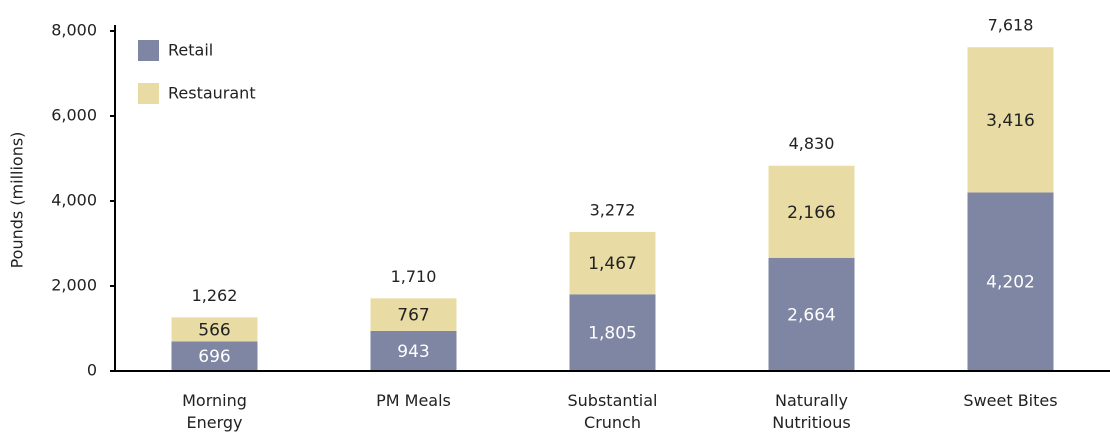 Image resolution: width=1110 pixels, height=433 pixels. I want to click on value-label: 696, so click(214, 357).